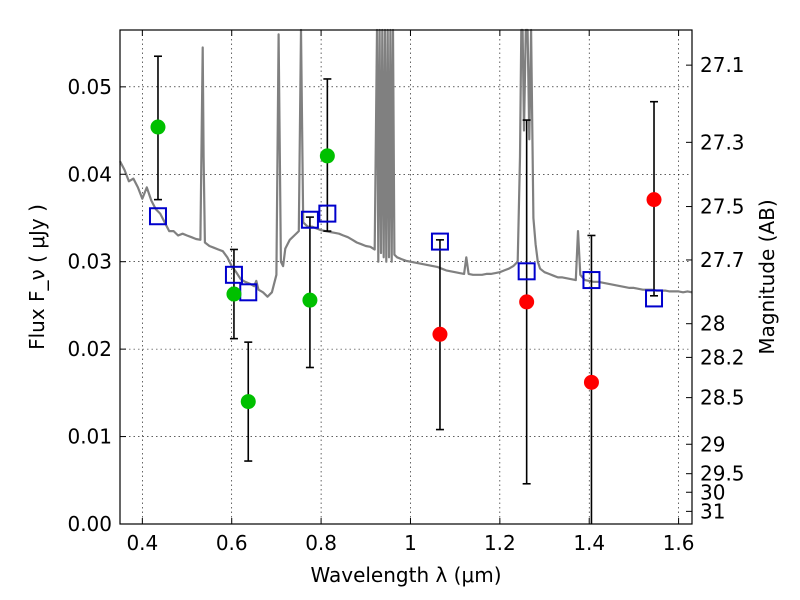 The width and height of the screenshot is (800, 600). I want to click on right-axis-label: Magnitude (AB), so click(767, 276).